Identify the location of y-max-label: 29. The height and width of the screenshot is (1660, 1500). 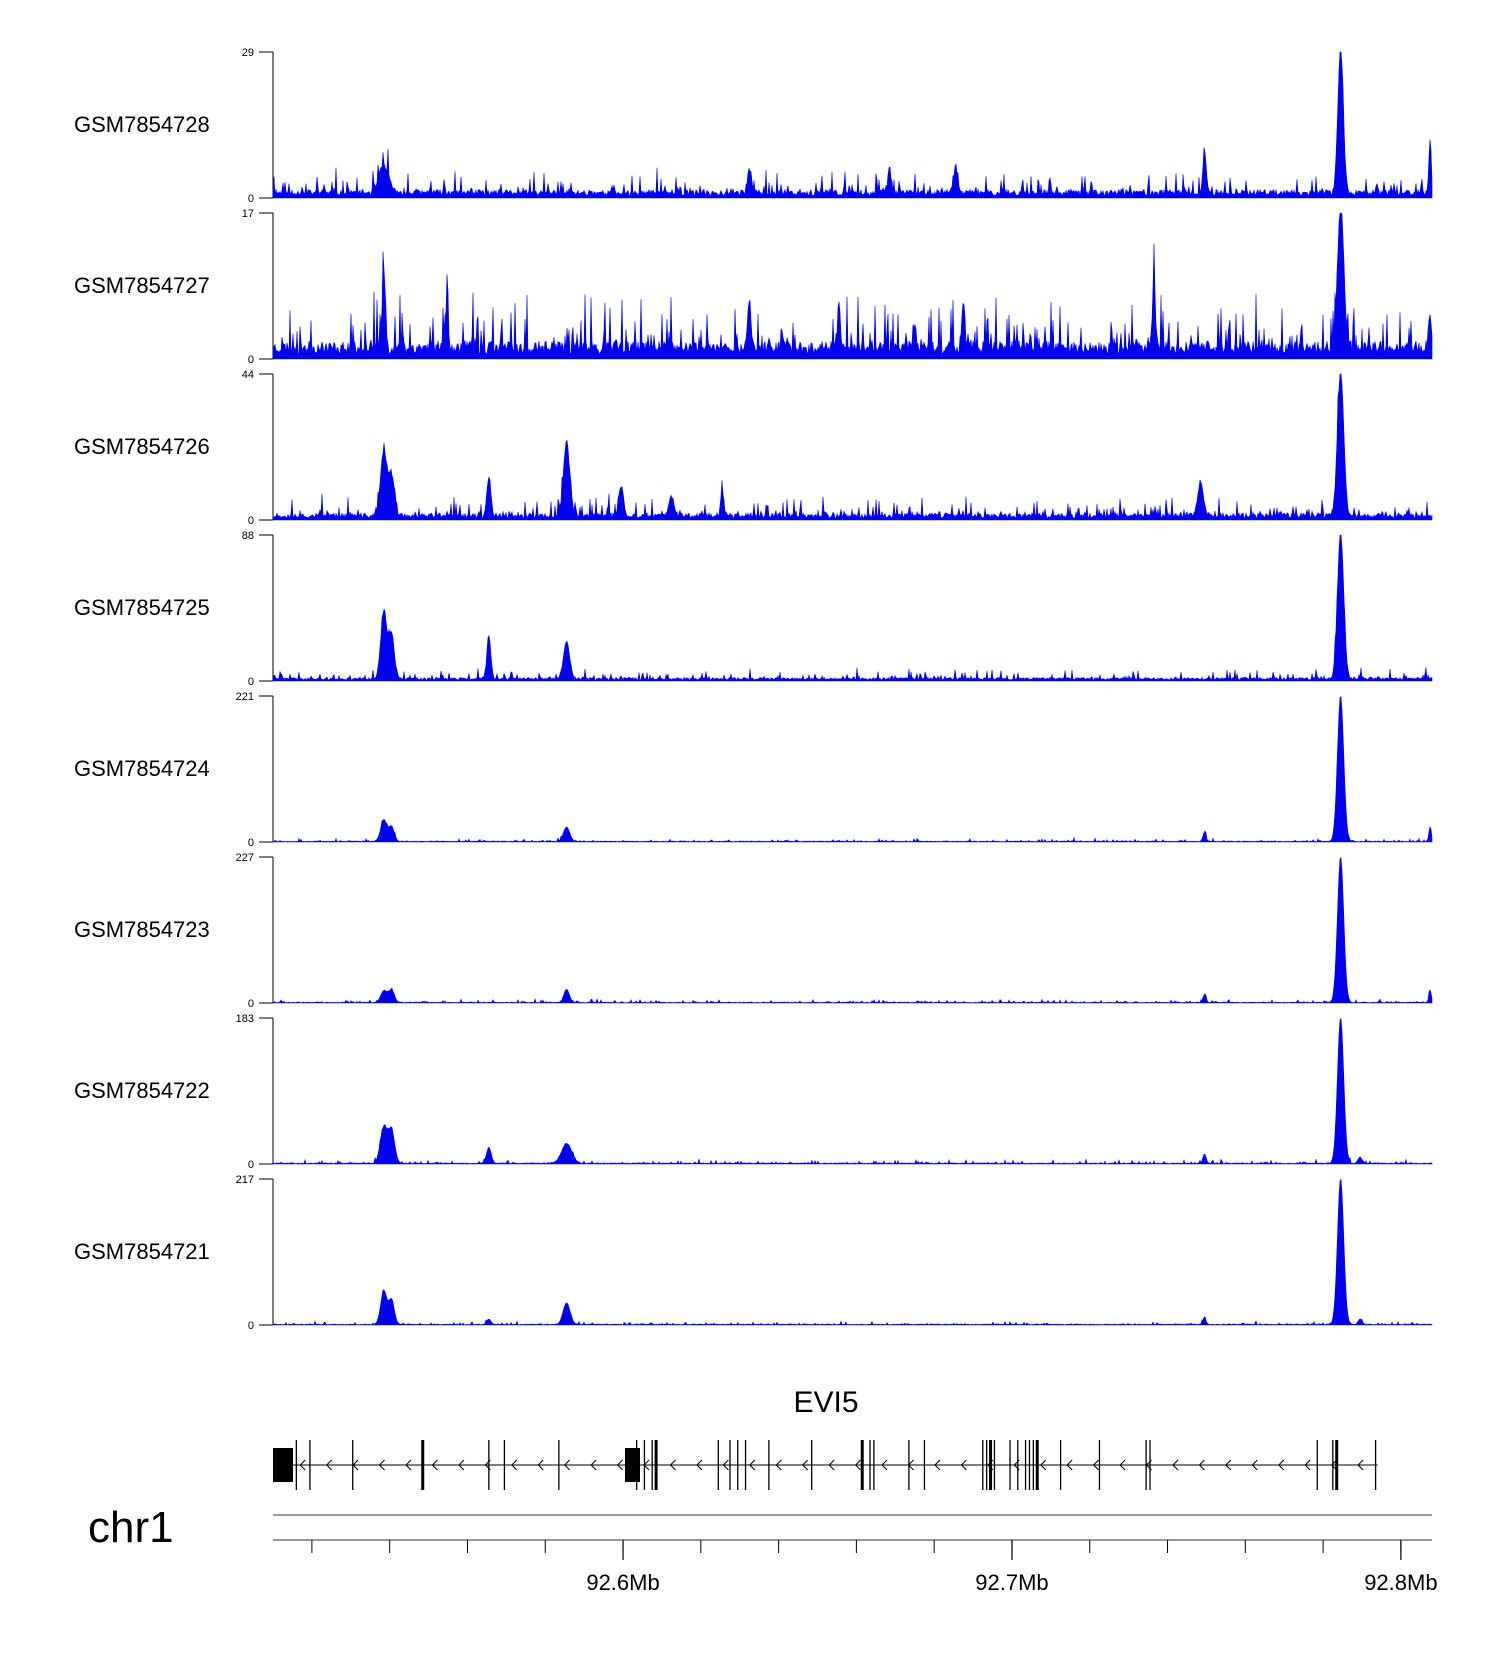
(248, 53).